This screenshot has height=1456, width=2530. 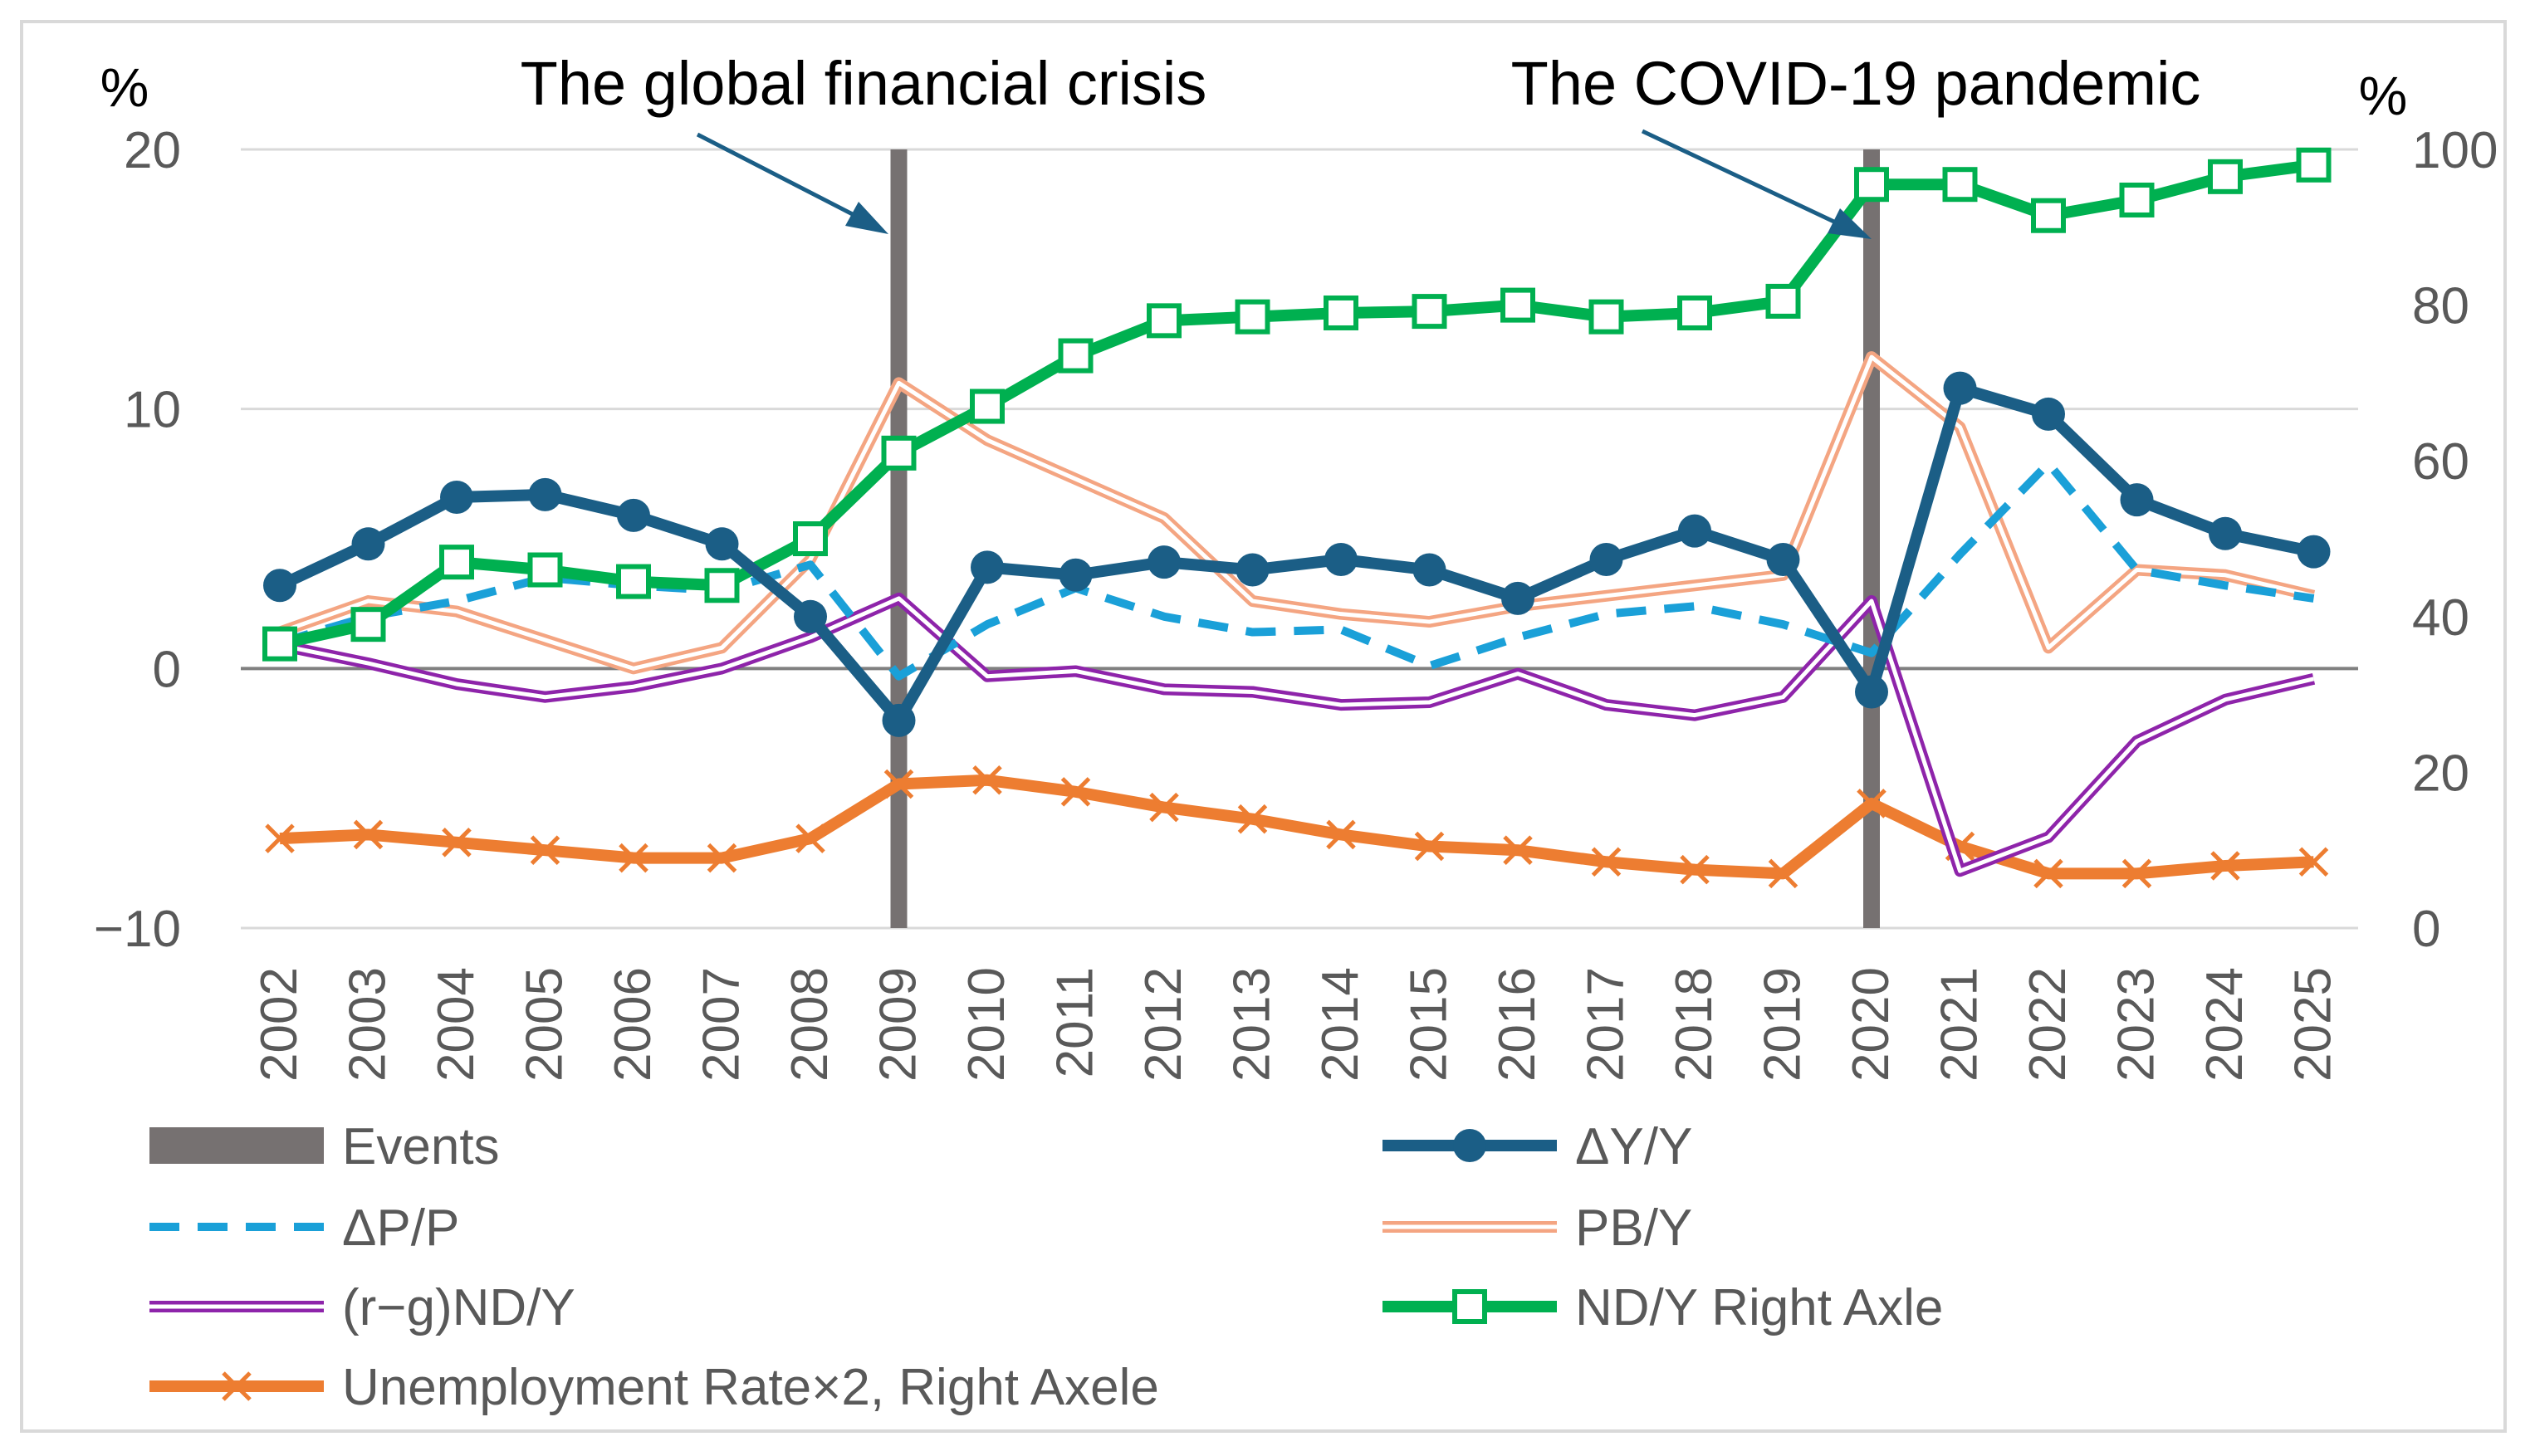 What do you see at coordinates (1469, 1145) in the screenshot?
I see `legend-marker-dy` at bounding box center [1469, 1145].